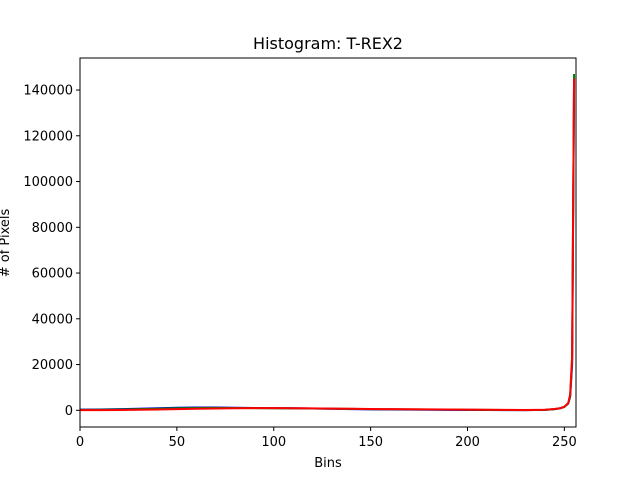  What do you see at coordinates (6, 243) in the screenshot?
I see `y-axis-label: # of Pixels` at bounding box center [6, 243].